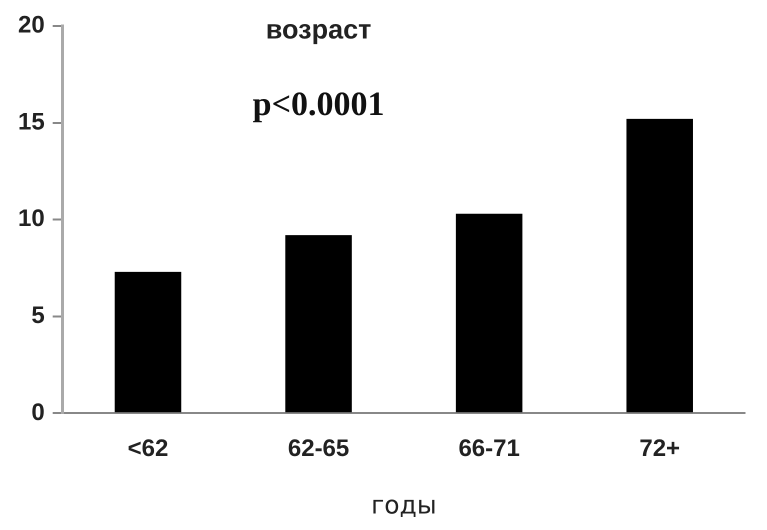  I want to click on x-tick-label: <62, so click(148, 448).